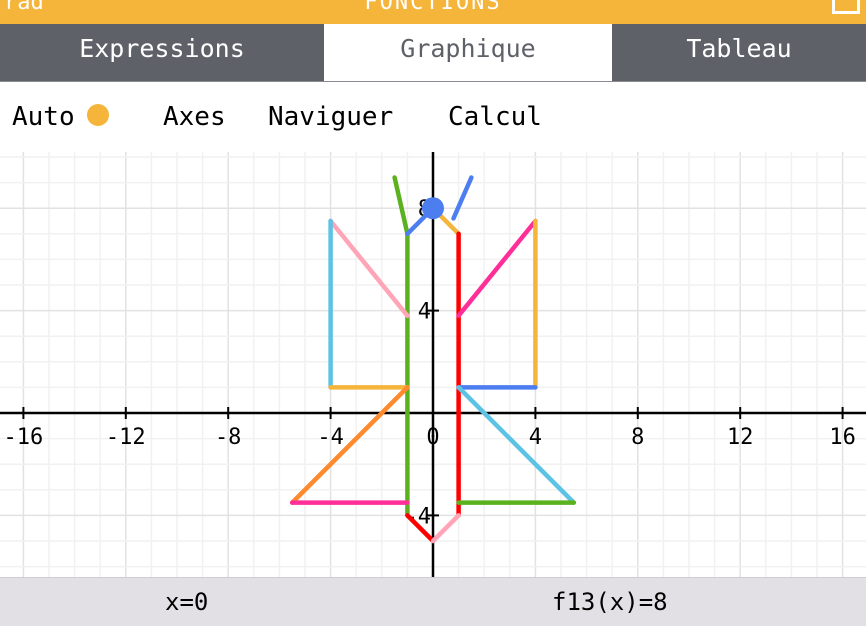 The width and height of the screenshot is (866, 626). I want to click on tab-bar: Expressions Graphique Tableau, so click(433, 53).